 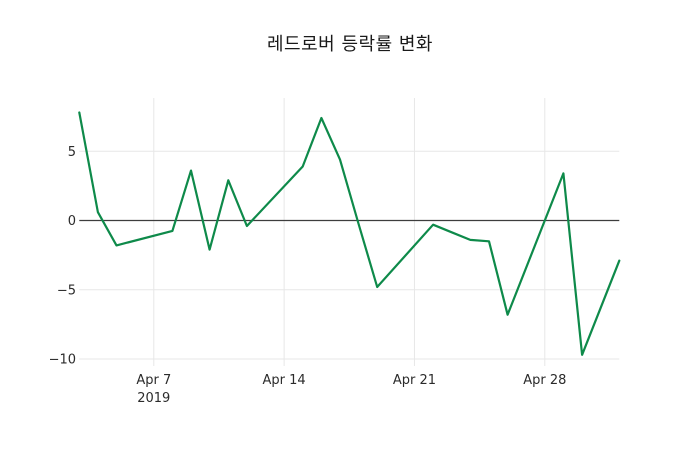 I want to click on x-tick-year-label: 2019, so click(x=153, y=398).